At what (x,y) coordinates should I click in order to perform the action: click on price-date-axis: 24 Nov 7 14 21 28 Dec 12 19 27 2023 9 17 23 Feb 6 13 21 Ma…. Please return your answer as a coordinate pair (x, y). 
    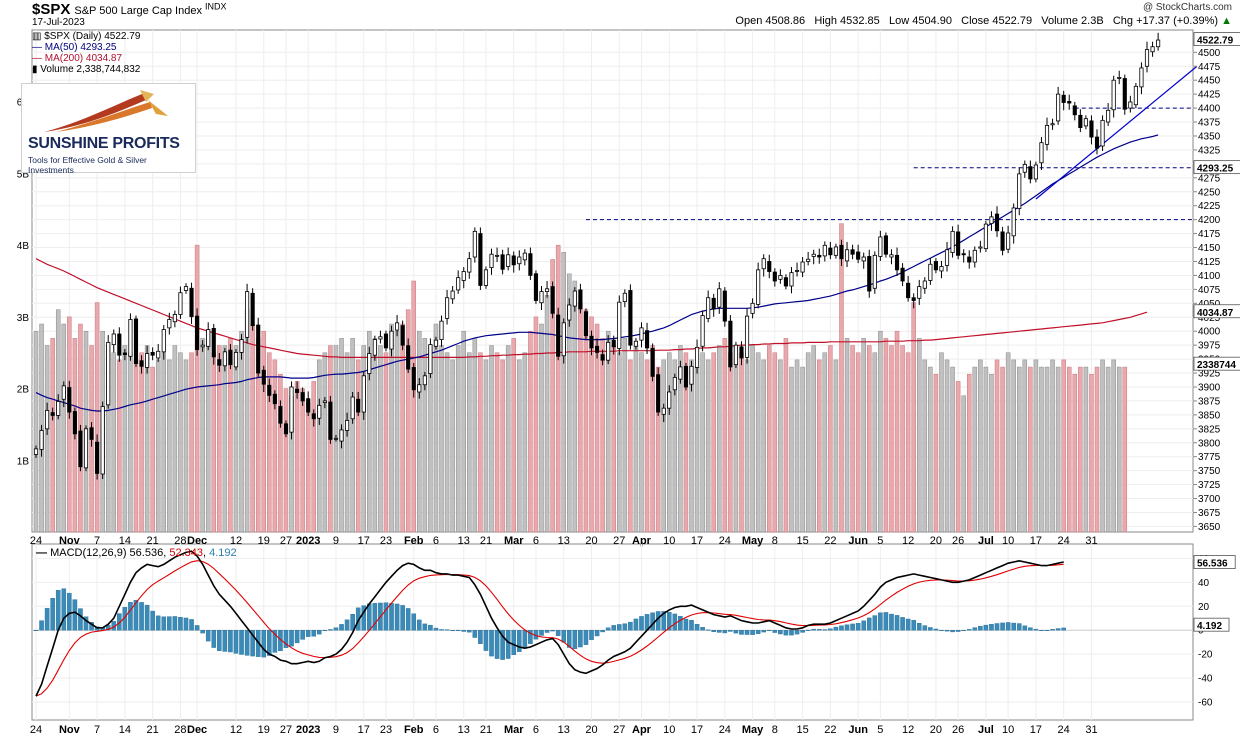
    Looking at the image, I should click on (564, 541).